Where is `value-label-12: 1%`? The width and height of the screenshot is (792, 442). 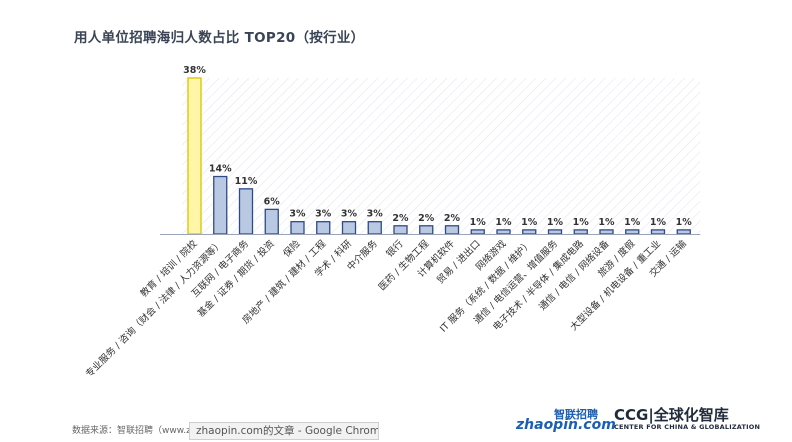
value-label-12: 1% is located at coordinates (478, 222).